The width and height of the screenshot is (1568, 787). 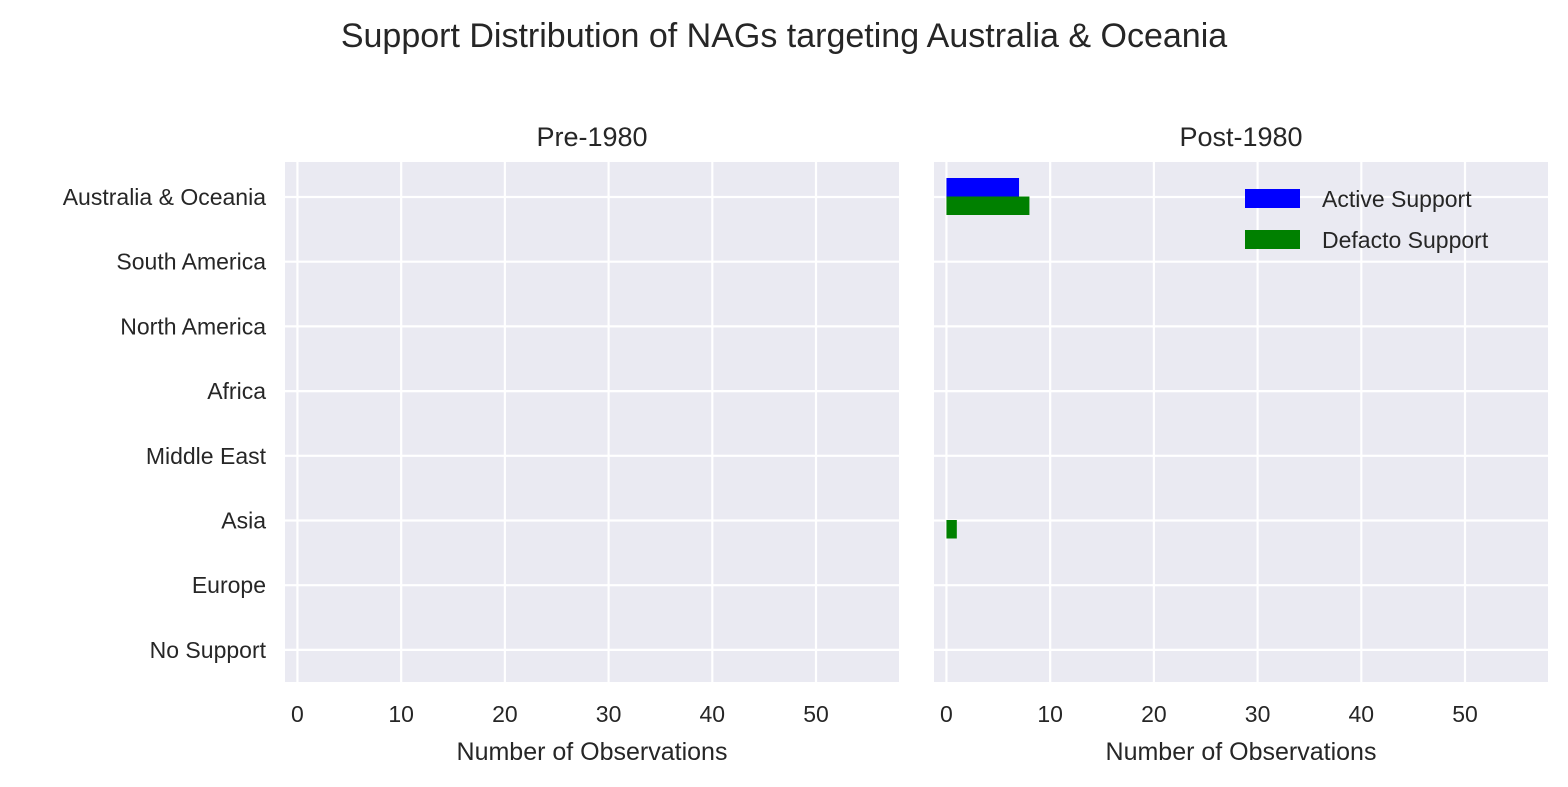 What do you see at coordinates (1405, 240) in the screenshot?
I see `legend-label: Defacto Support` at bounding box center [1405, 240].